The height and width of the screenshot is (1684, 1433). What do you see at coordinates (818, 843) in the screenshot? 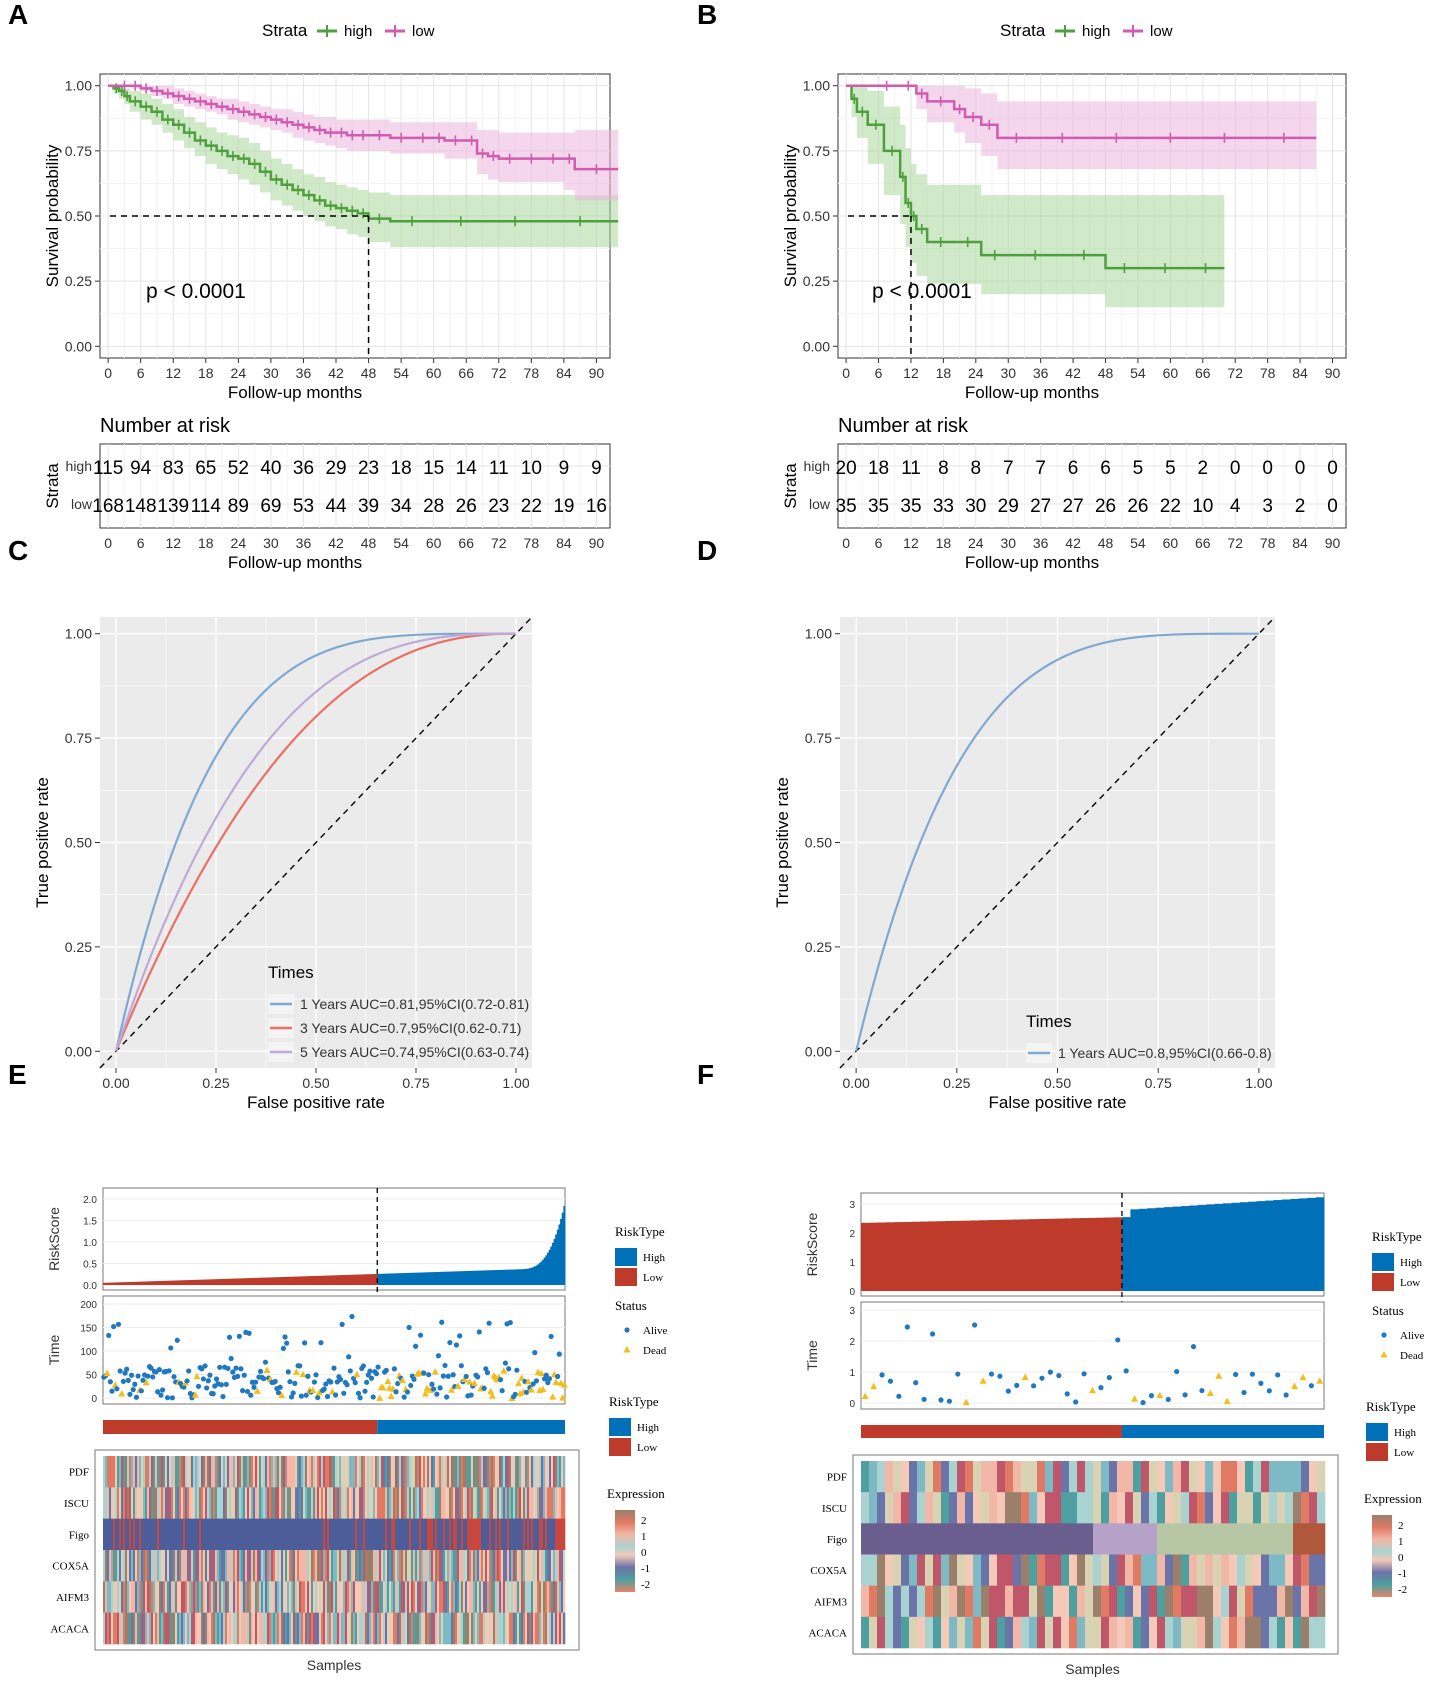
I see `y-tick-label: 0.50` at bounding box center [818, 843].